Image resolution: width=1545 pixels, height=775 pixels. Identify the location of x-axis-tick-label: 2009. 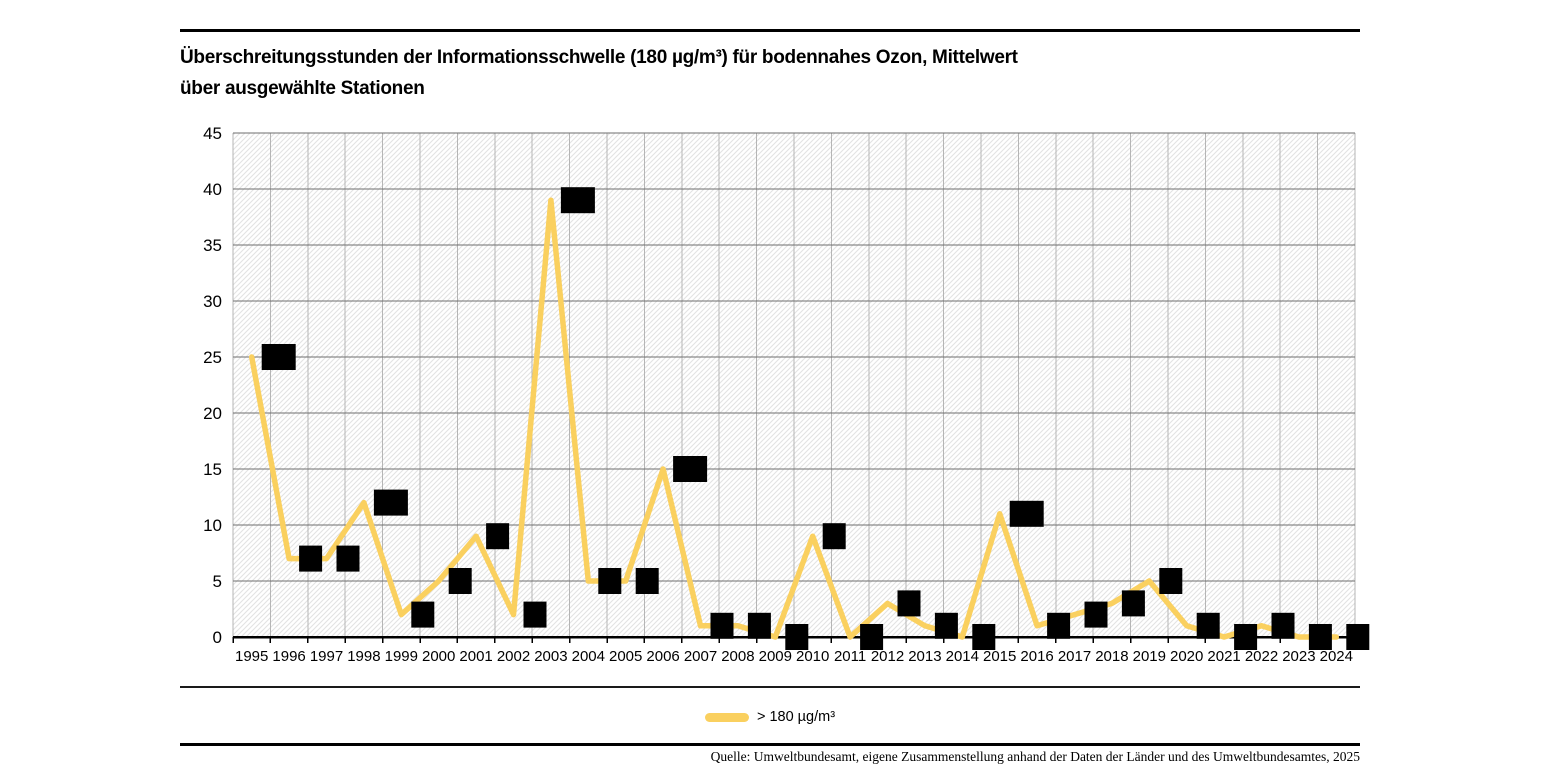
(775, 656).